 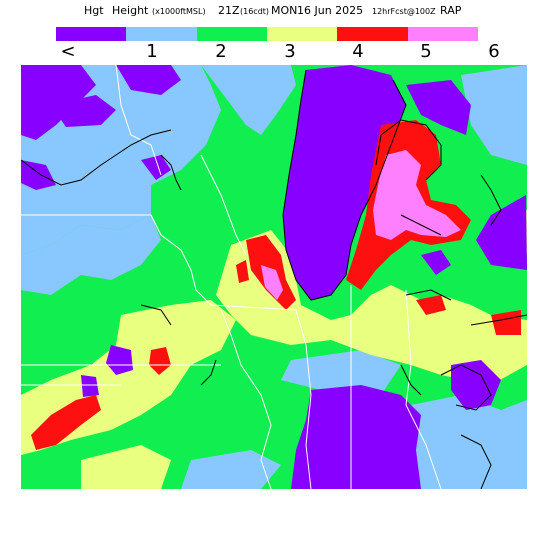 What do you see at coordinates (161, 34) in the screenshot?
I see `legend-swatch-light-blue` at bounding box center [161, 34].